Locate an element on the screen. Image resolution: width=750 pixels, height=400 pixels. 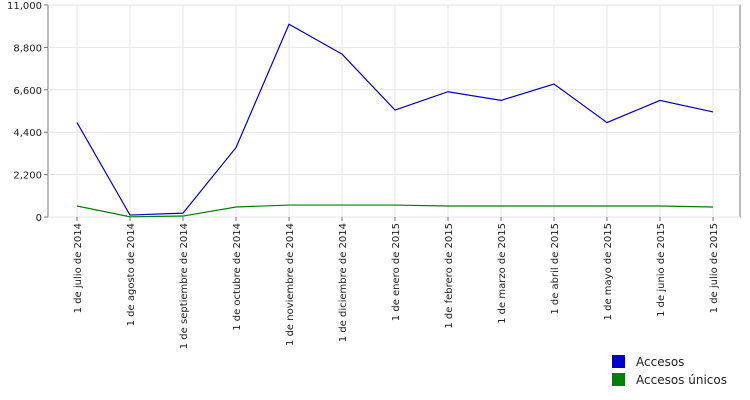
y-tick-label: 0 is located at coordinates (39, 218).